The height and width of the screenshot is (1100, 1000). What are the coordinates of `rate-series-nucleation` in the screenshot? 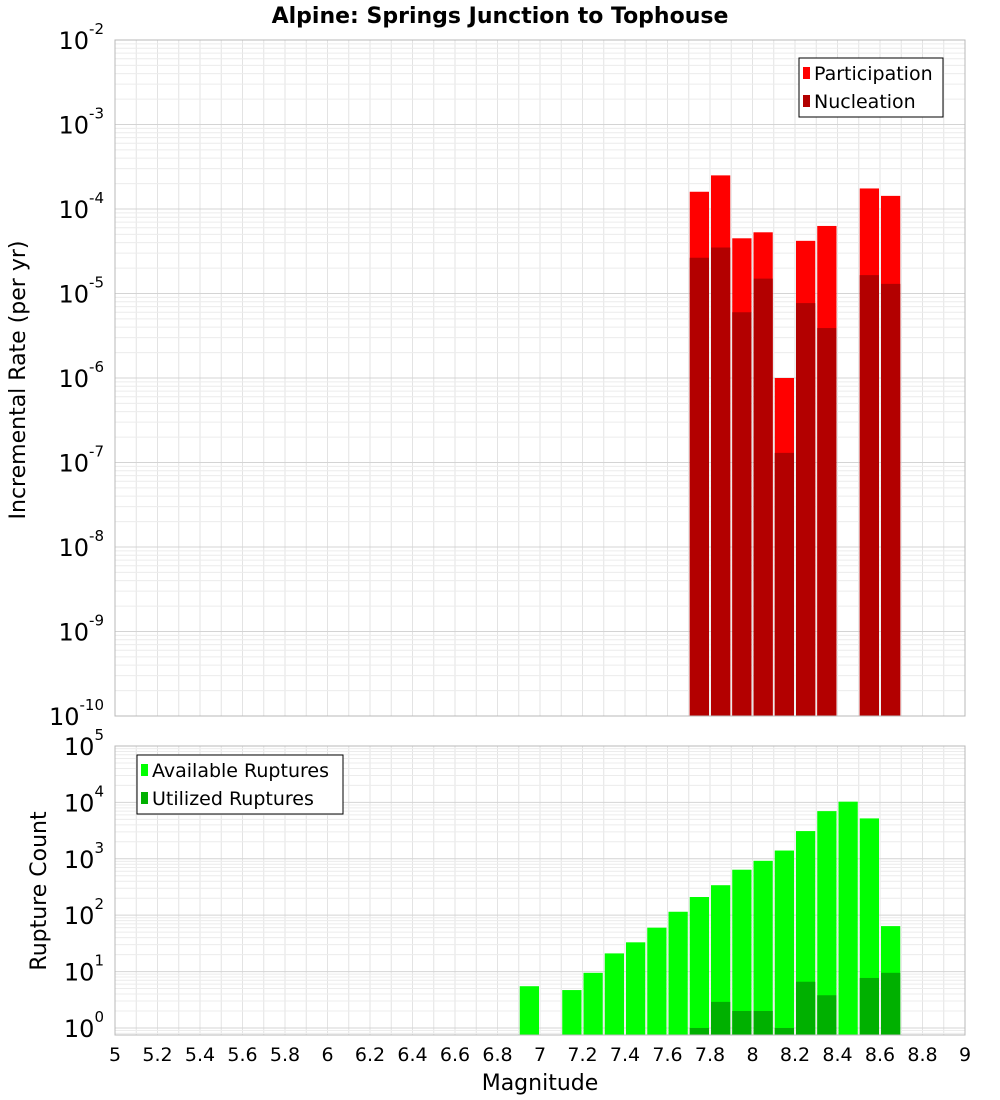 It's located at (795, 481).